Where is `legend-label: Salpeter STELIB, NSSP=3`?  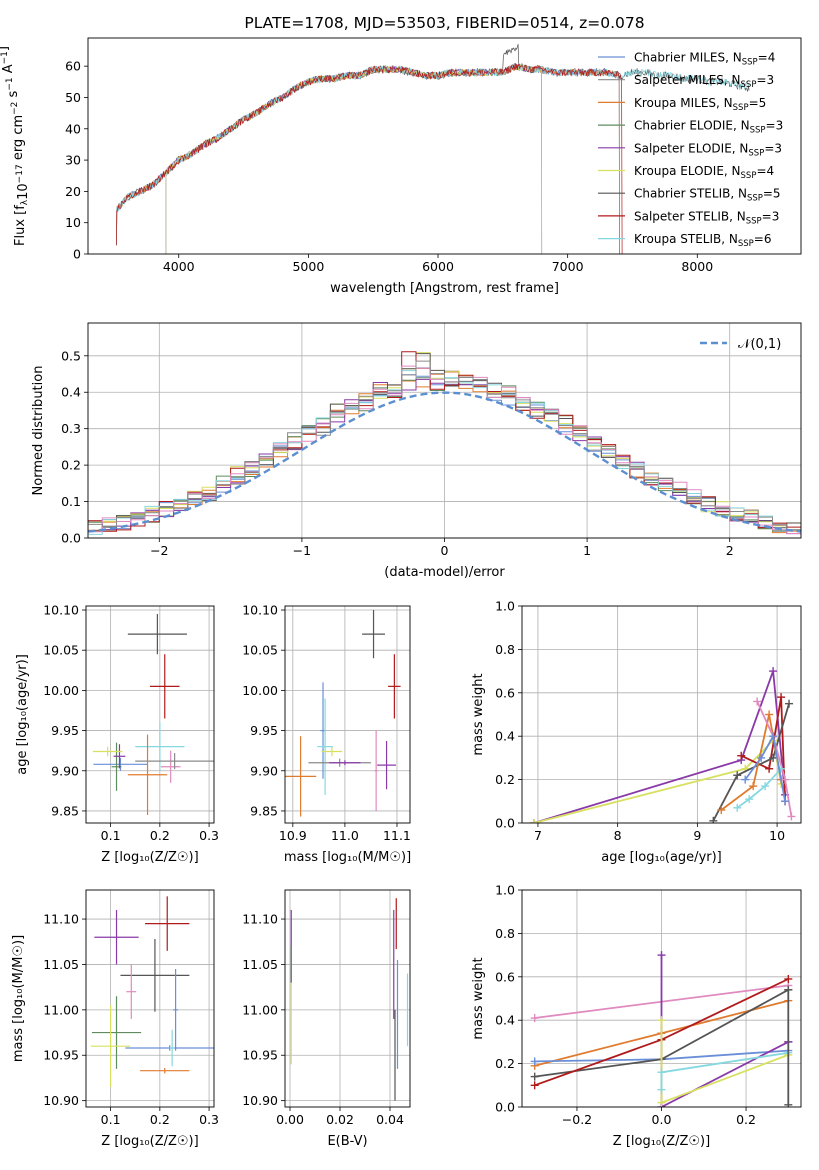
legend-label: Salpeter STELIB, NSSP=3 is located at coordinates (706, 217).